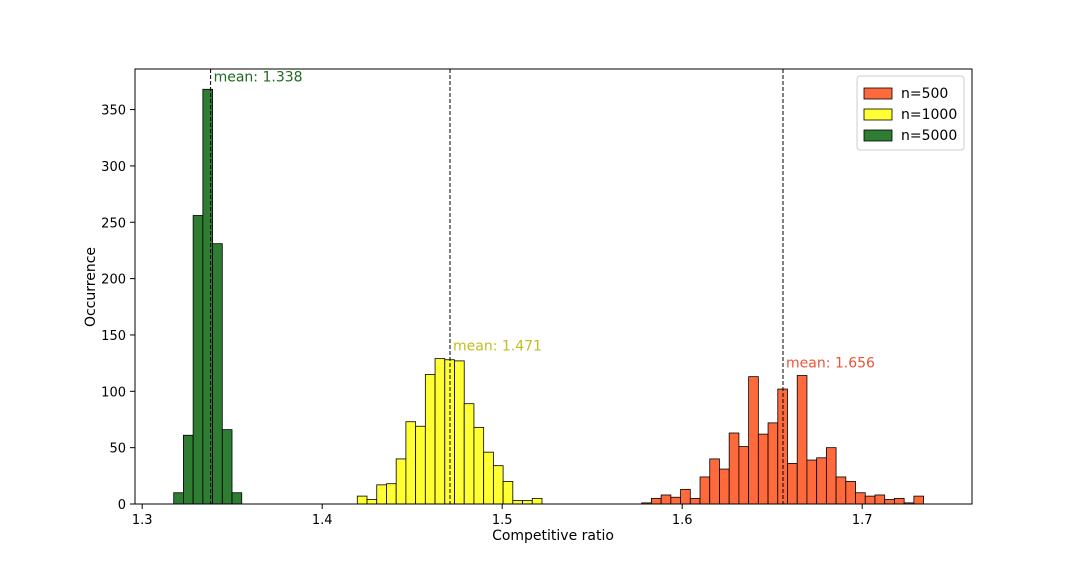  What do you see at coordinates (929, 136) in the screenshot?
I see `legend-entry: n=5000` at bounding box center [929, 136].